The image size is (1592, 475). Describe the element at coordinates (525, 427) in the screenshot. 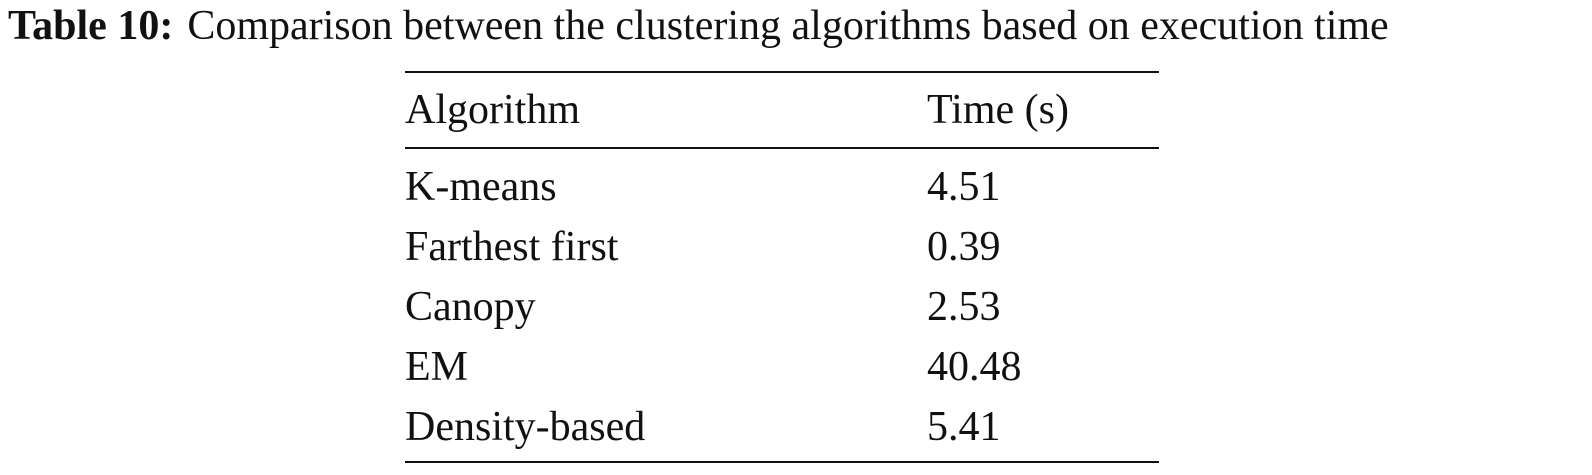

I see `algorithm-cell: Density-based` at that location.